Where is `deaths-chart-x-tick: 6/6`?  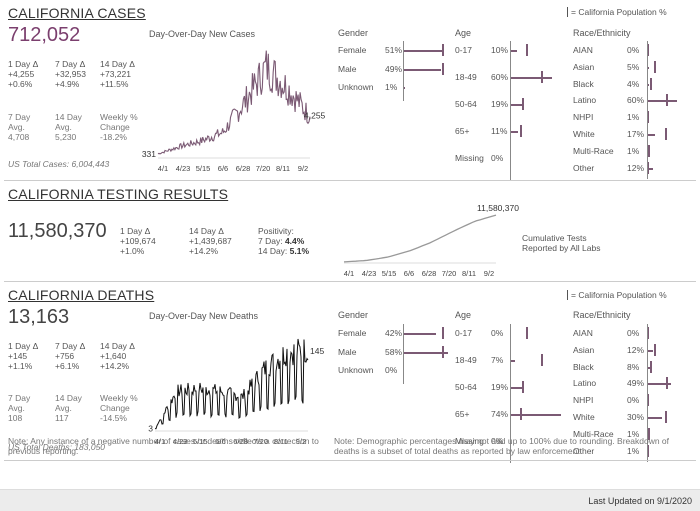 deaths-chart-x-tick: 6/6 is located at coordinates (220, 441).